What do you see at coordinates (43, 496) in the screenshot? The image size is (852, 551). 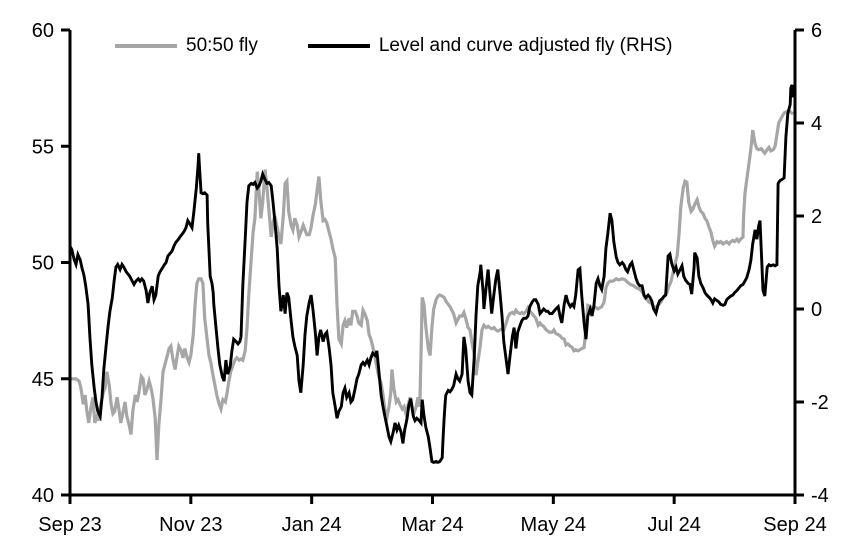 I see `left-axis-tick-label: 40` at bounding box center [43, 496].